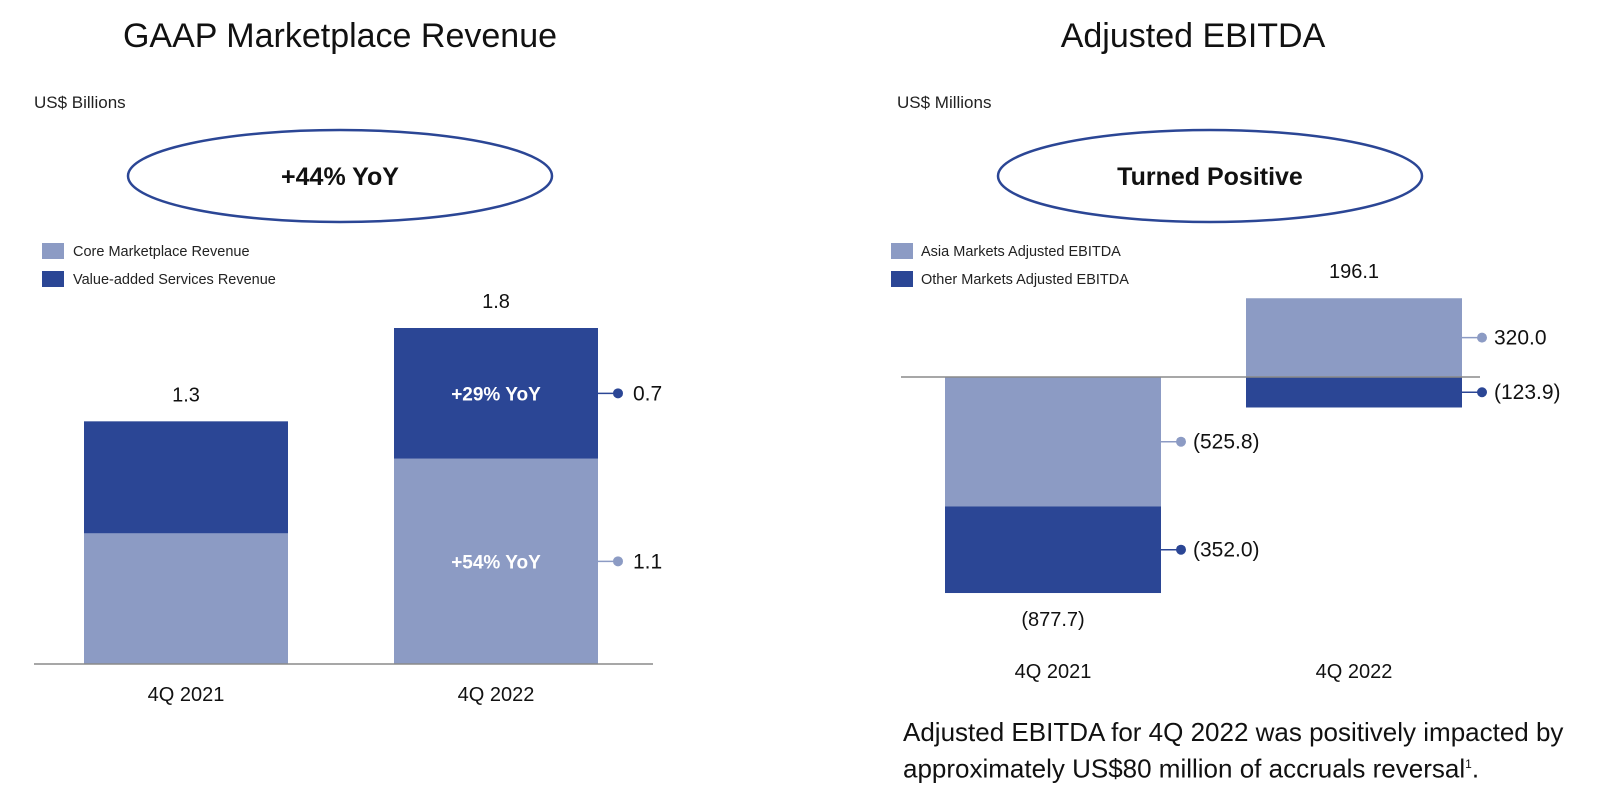 This screenshot has width=1600, height=804. I want to click on legend-label-core: Core Marketplace Revenue, so click(161, 252).